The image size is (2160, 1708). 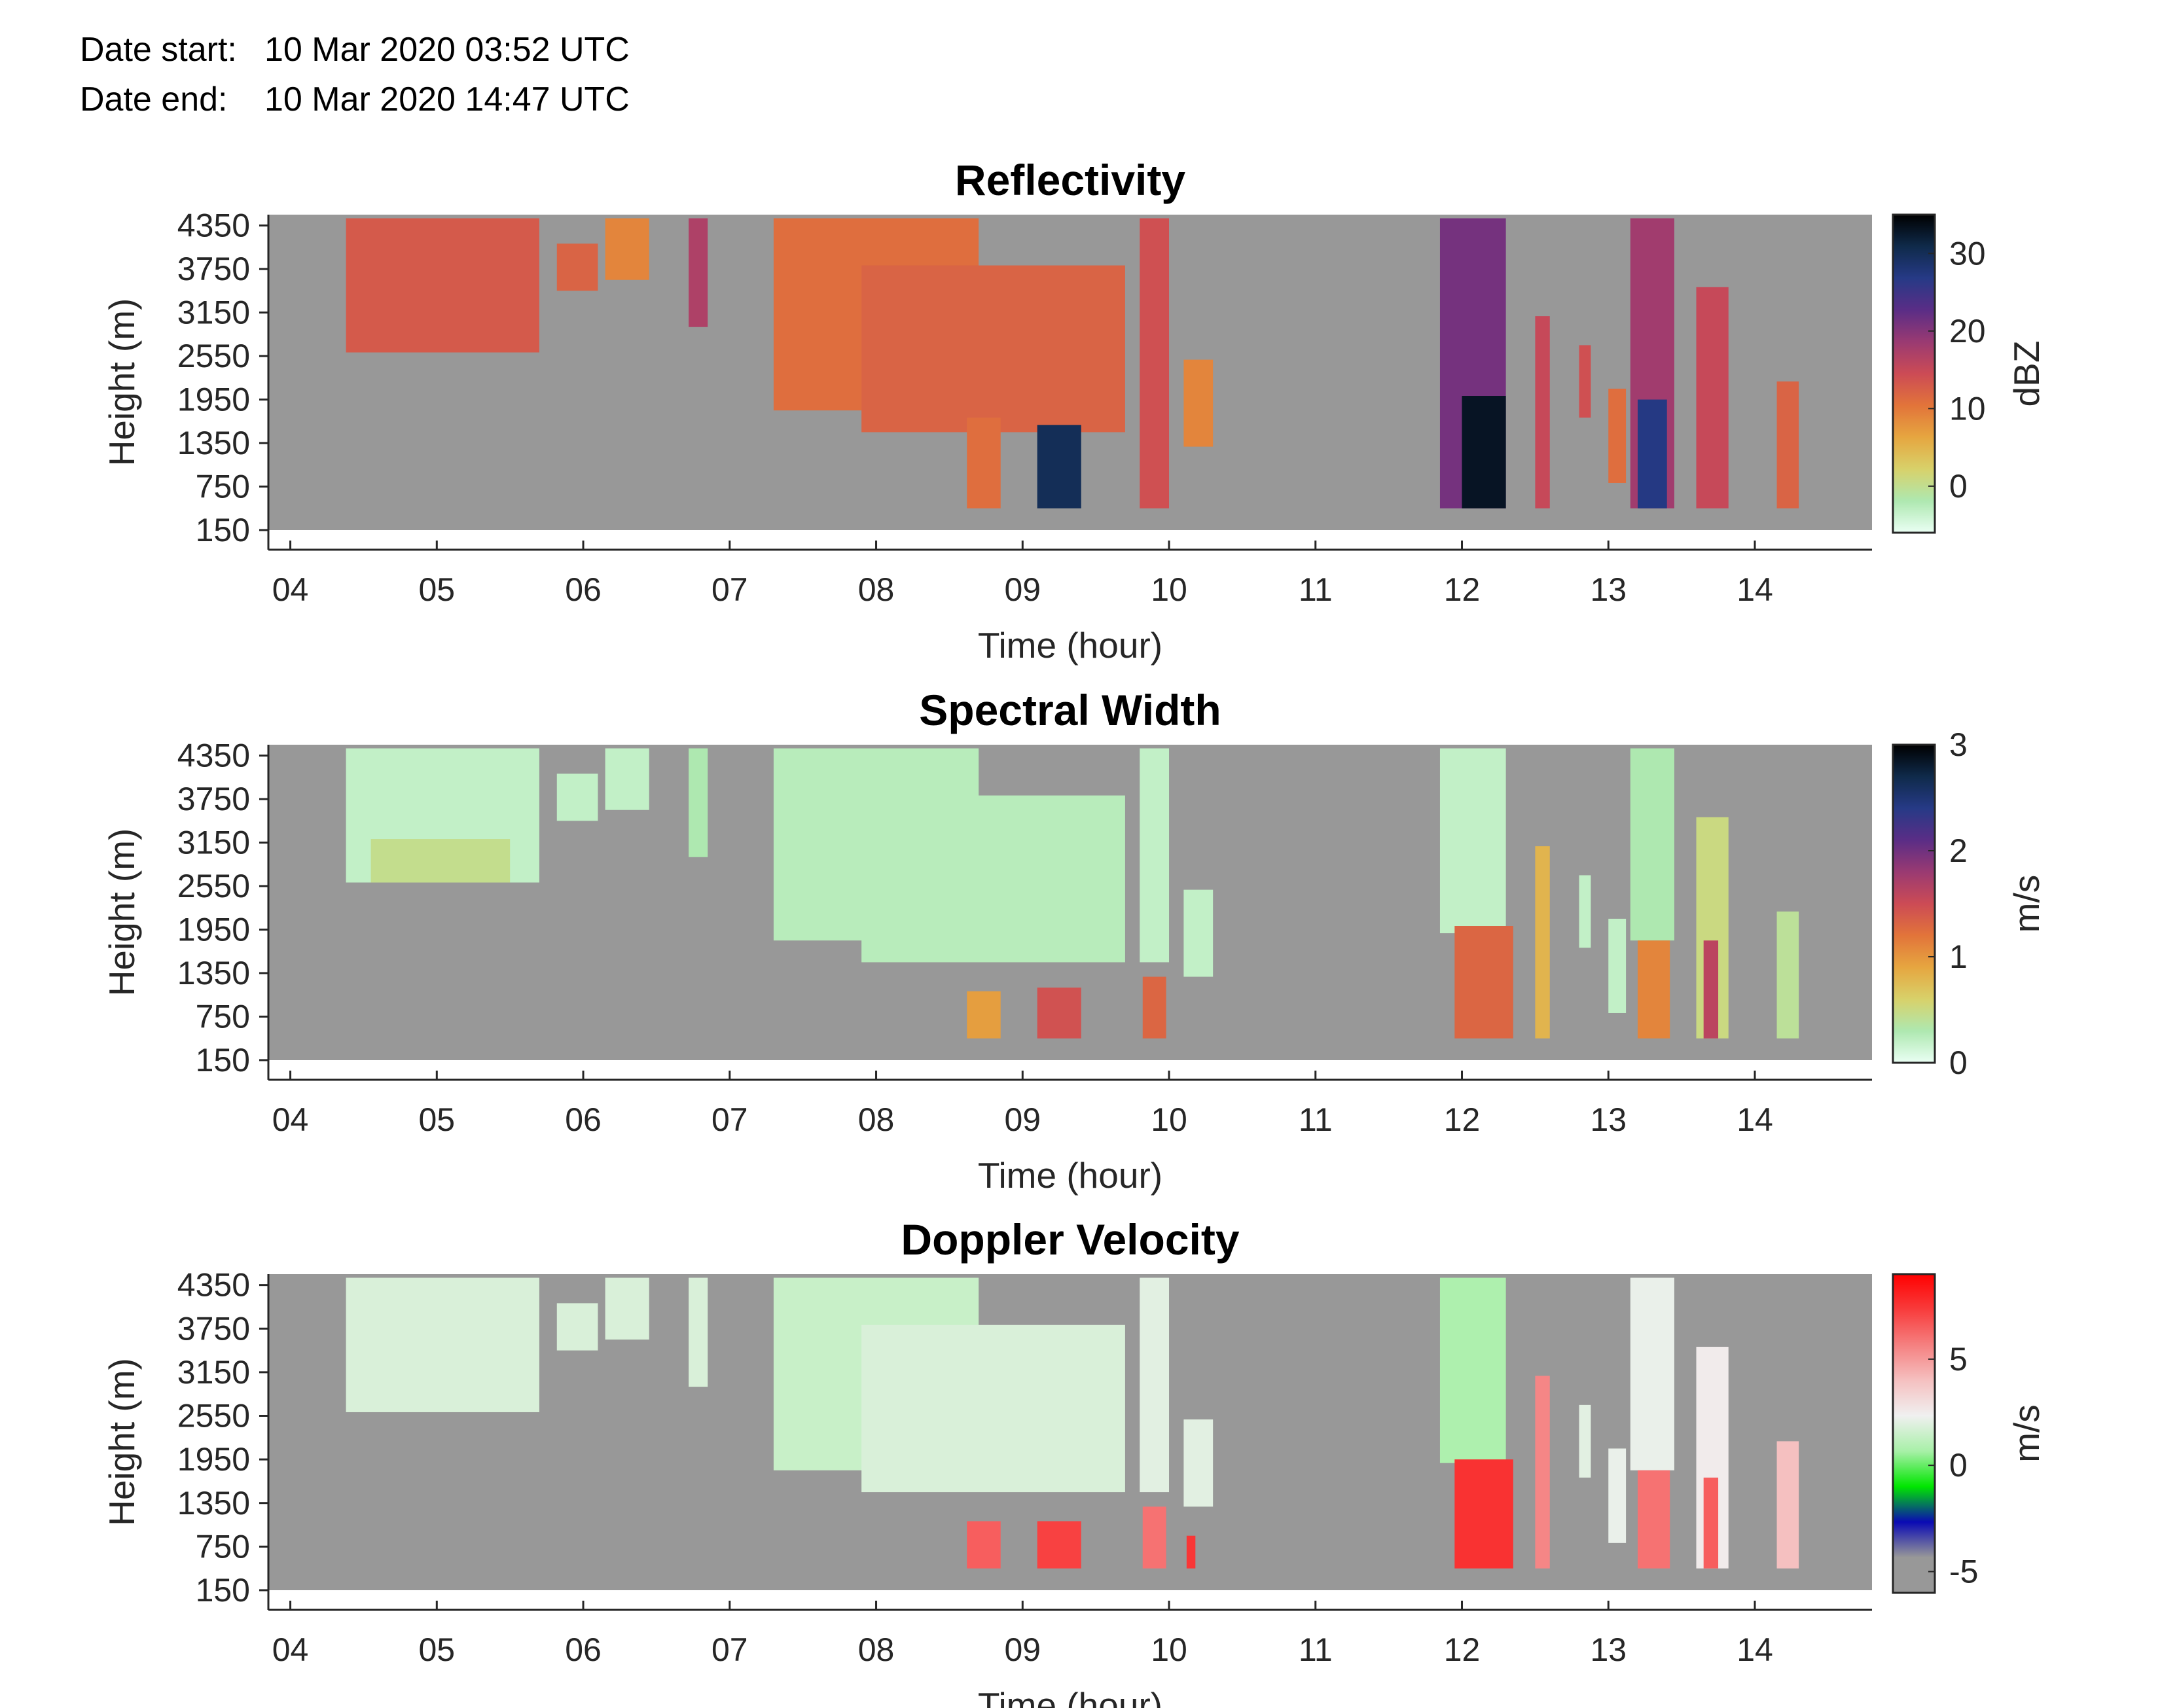 I want to click on x-tick-label: 05, so click(x=436, y=589).